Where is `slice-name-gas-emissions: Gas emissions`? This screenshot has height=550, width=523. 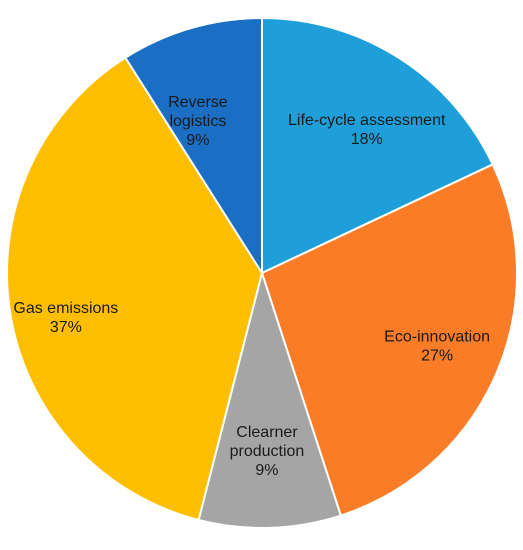 slice-name-gas-emissions: Gas emissions is located at coordinates (65, 308).